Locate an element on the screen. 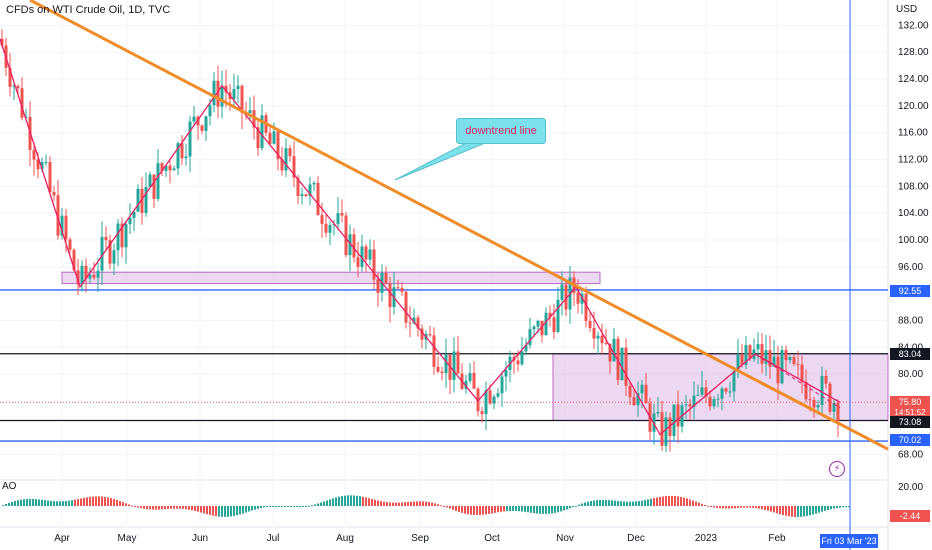 The image size is (932, 550). y-tick-label: 96.00 is located at coordinates (910, 267).